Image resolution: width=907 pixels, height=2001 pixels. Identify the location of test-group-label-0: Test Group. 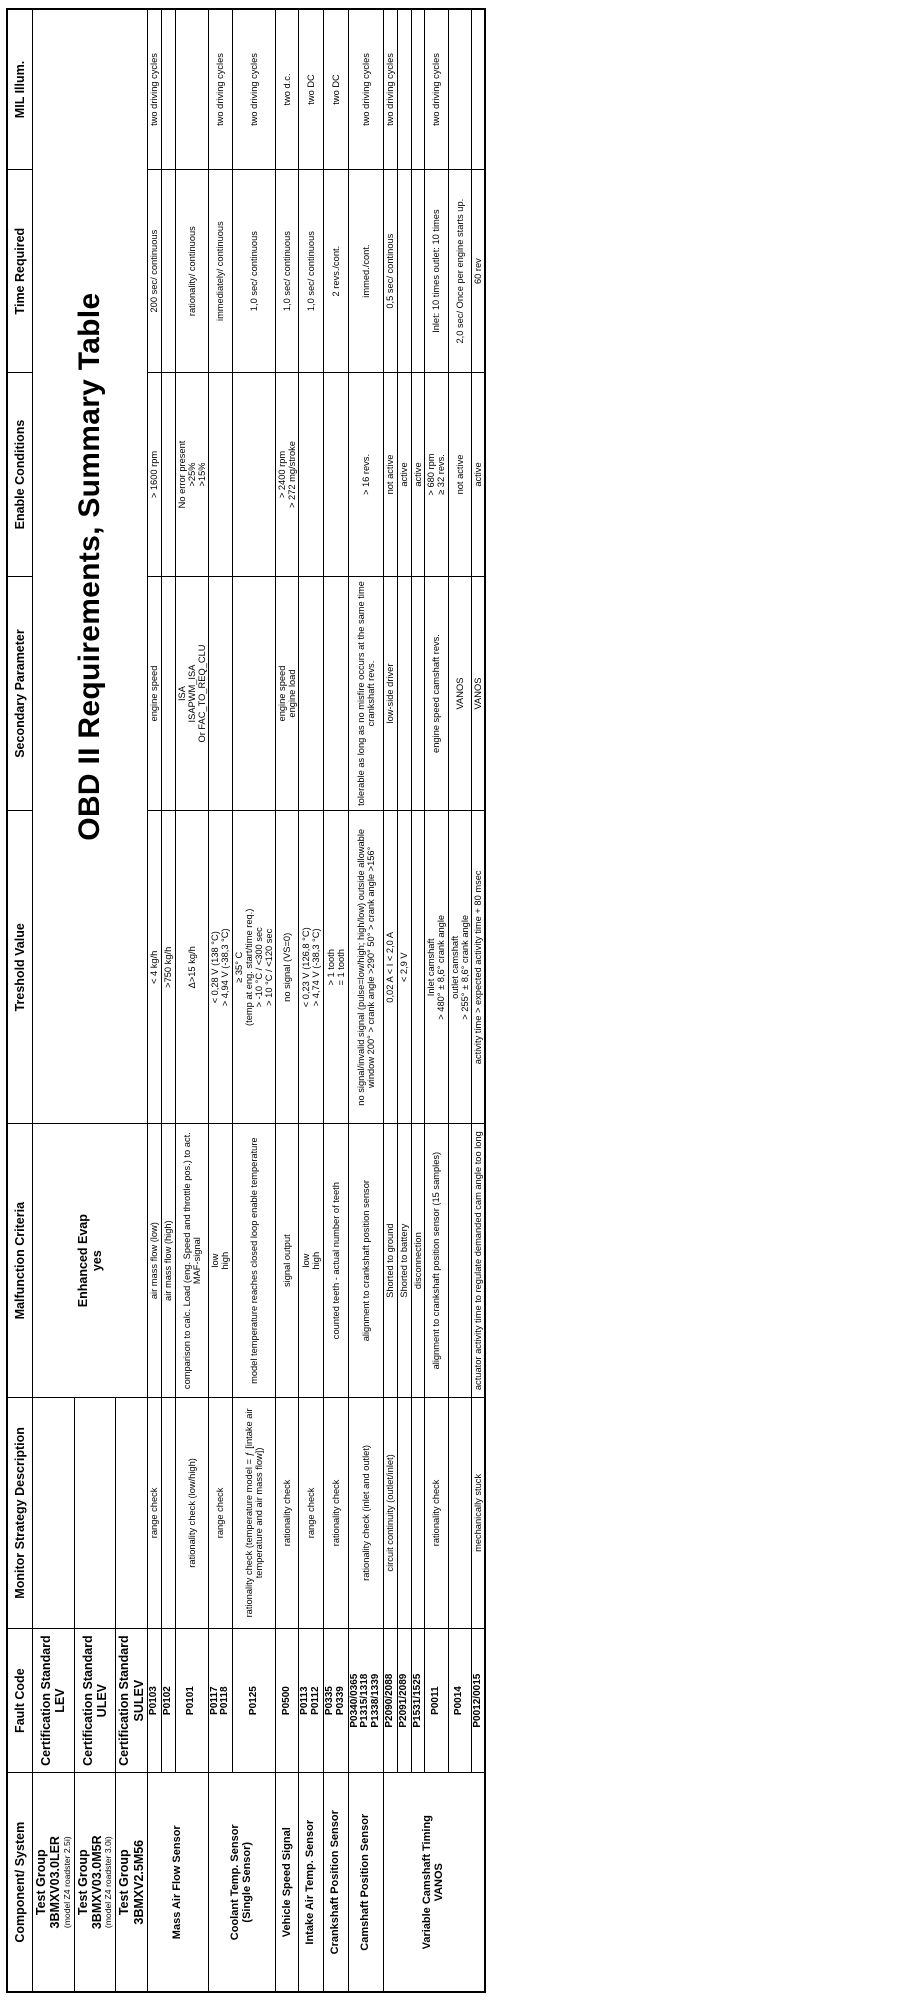
(41, 1882).